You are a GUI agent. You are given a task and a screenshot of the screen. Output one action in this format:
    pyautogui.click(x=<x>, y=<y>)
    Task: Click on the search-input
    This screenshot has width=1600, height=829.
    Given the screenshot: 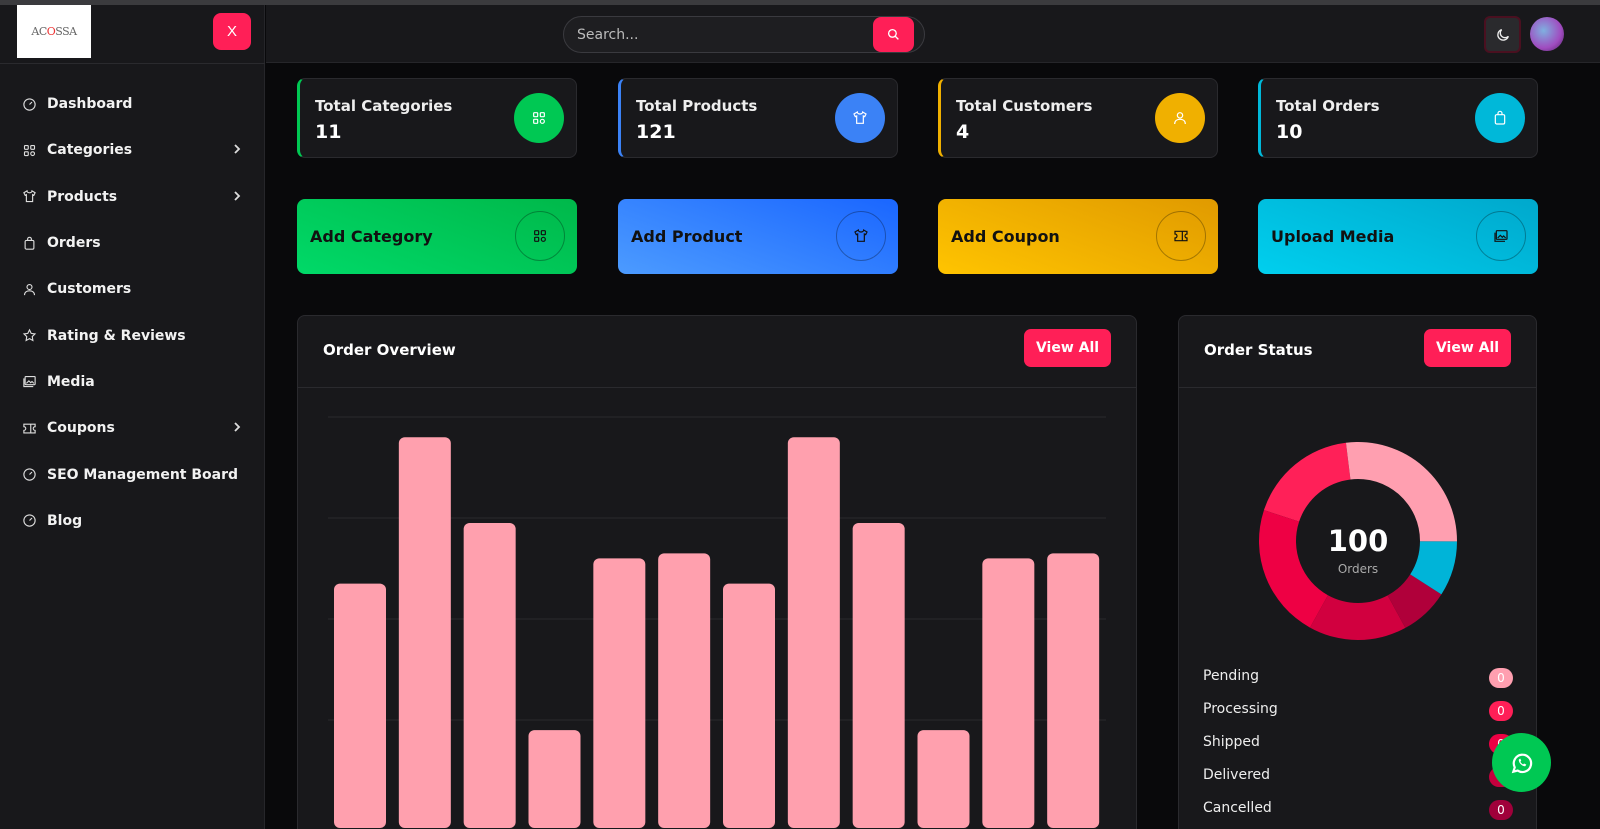 What is the action you would take?
    pyautogui.click(x=709, y=34)
    